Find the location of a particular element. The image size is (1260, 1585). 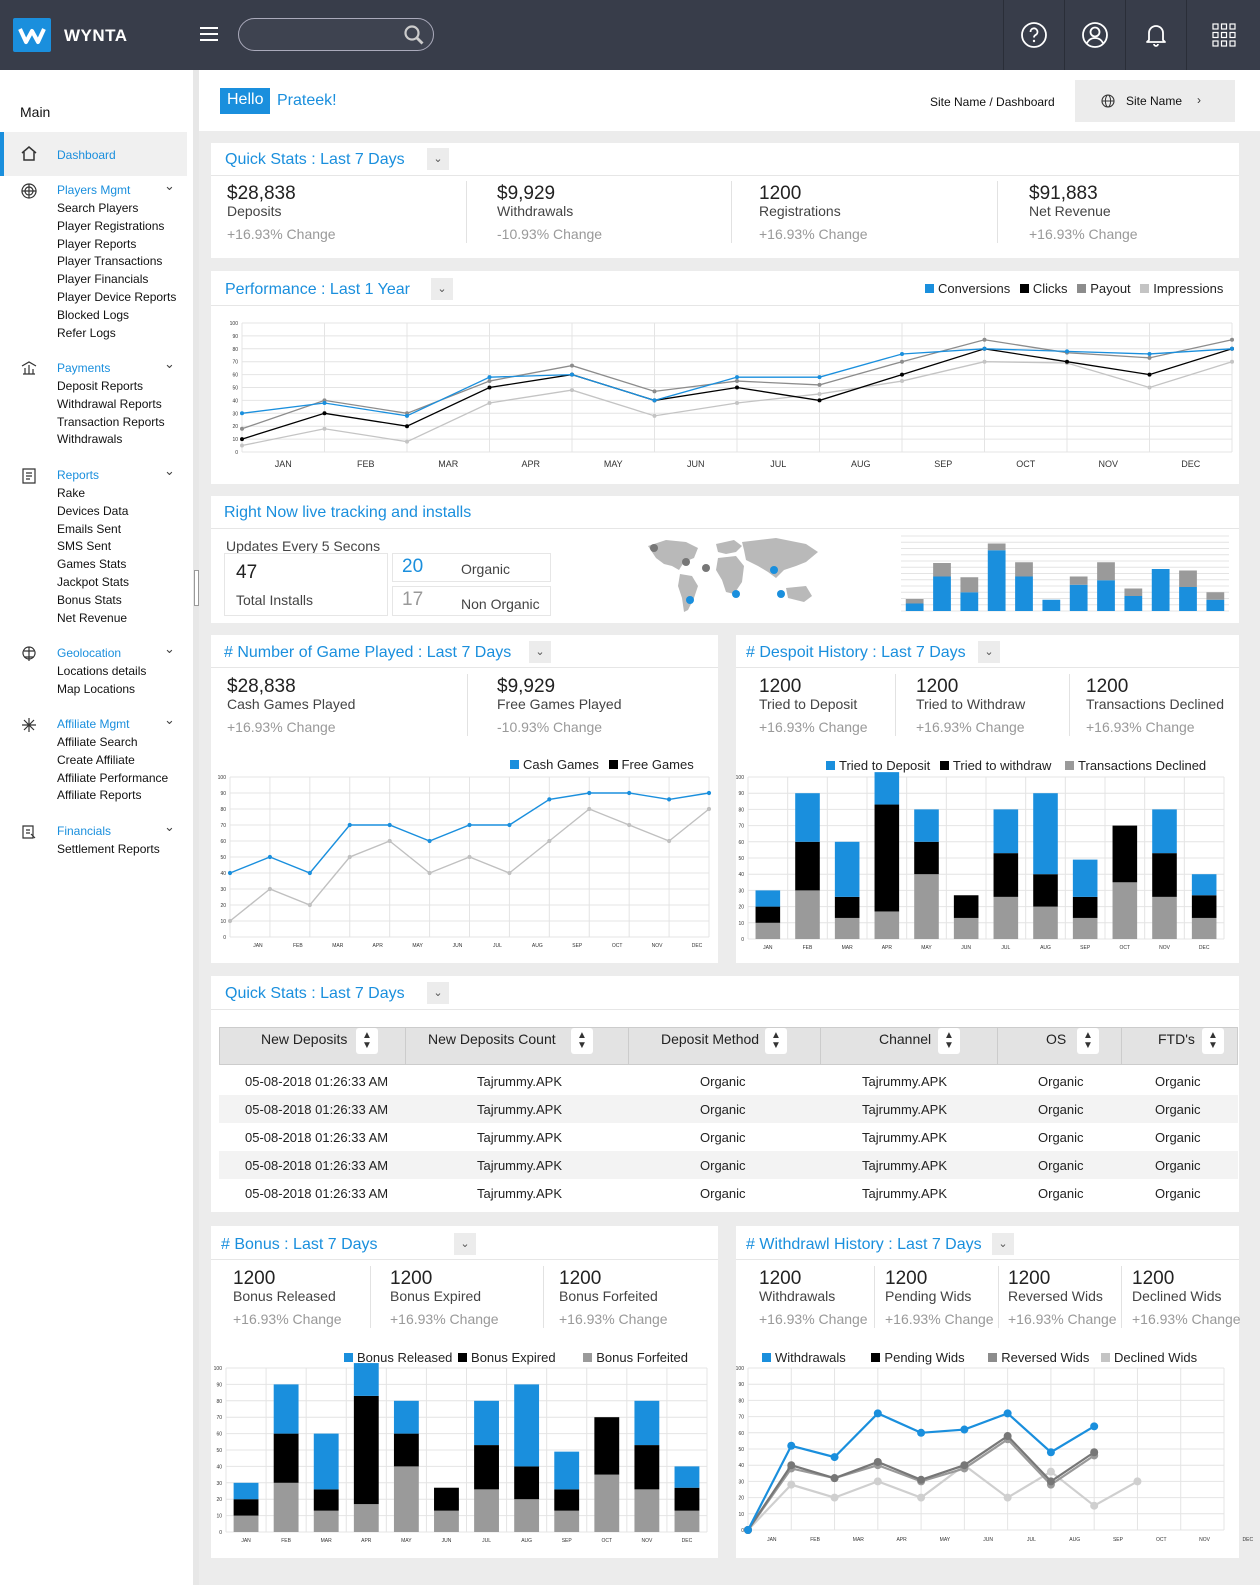

financials-icon is located at coordinates (29, 834).